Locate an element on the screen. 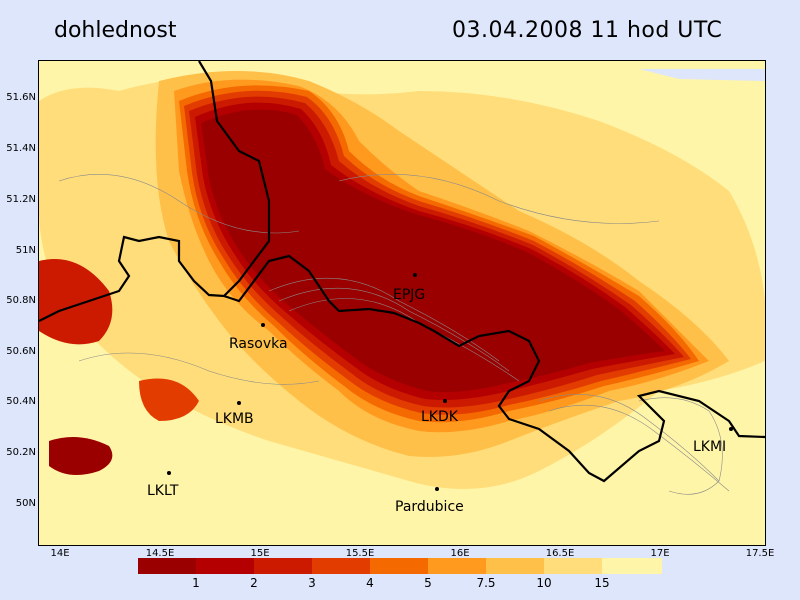  lon-tick: 14.5E is located at coordinates (160, 553).